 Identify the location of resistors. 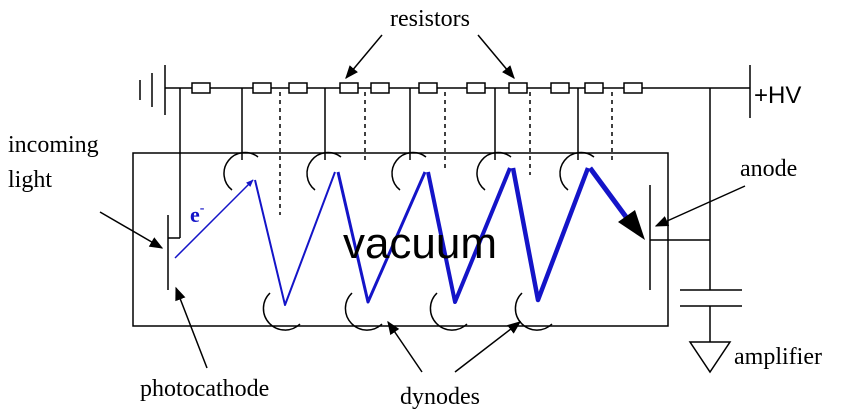
(417, 88).